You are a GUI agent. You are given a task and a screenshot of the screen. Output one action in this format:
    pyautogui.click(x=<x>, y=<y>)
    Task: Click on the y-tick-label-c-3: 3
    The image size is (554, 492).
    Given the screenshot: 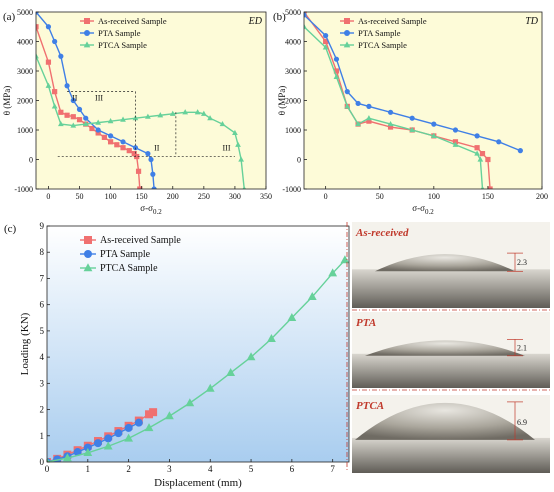 What is the action you would take?
    pyautogui.click(x=42, y=383)
    